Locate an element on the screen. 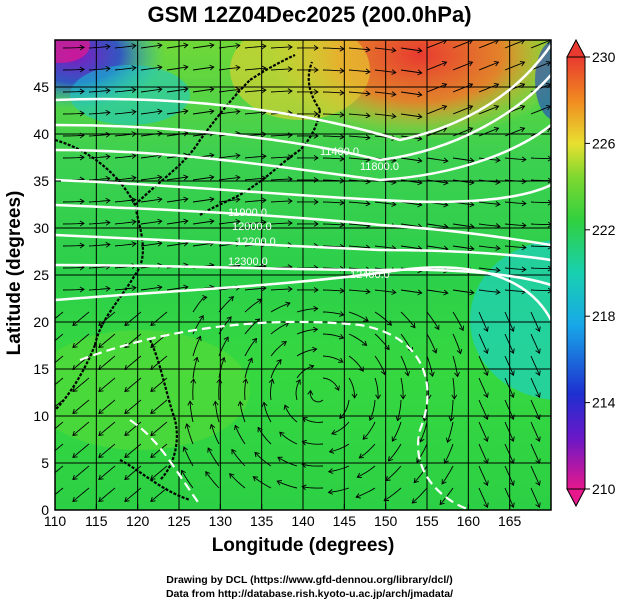 The height and width of the screenshot is (605, 619). y-tick-label: 35 is located at coordinates (41, 181).